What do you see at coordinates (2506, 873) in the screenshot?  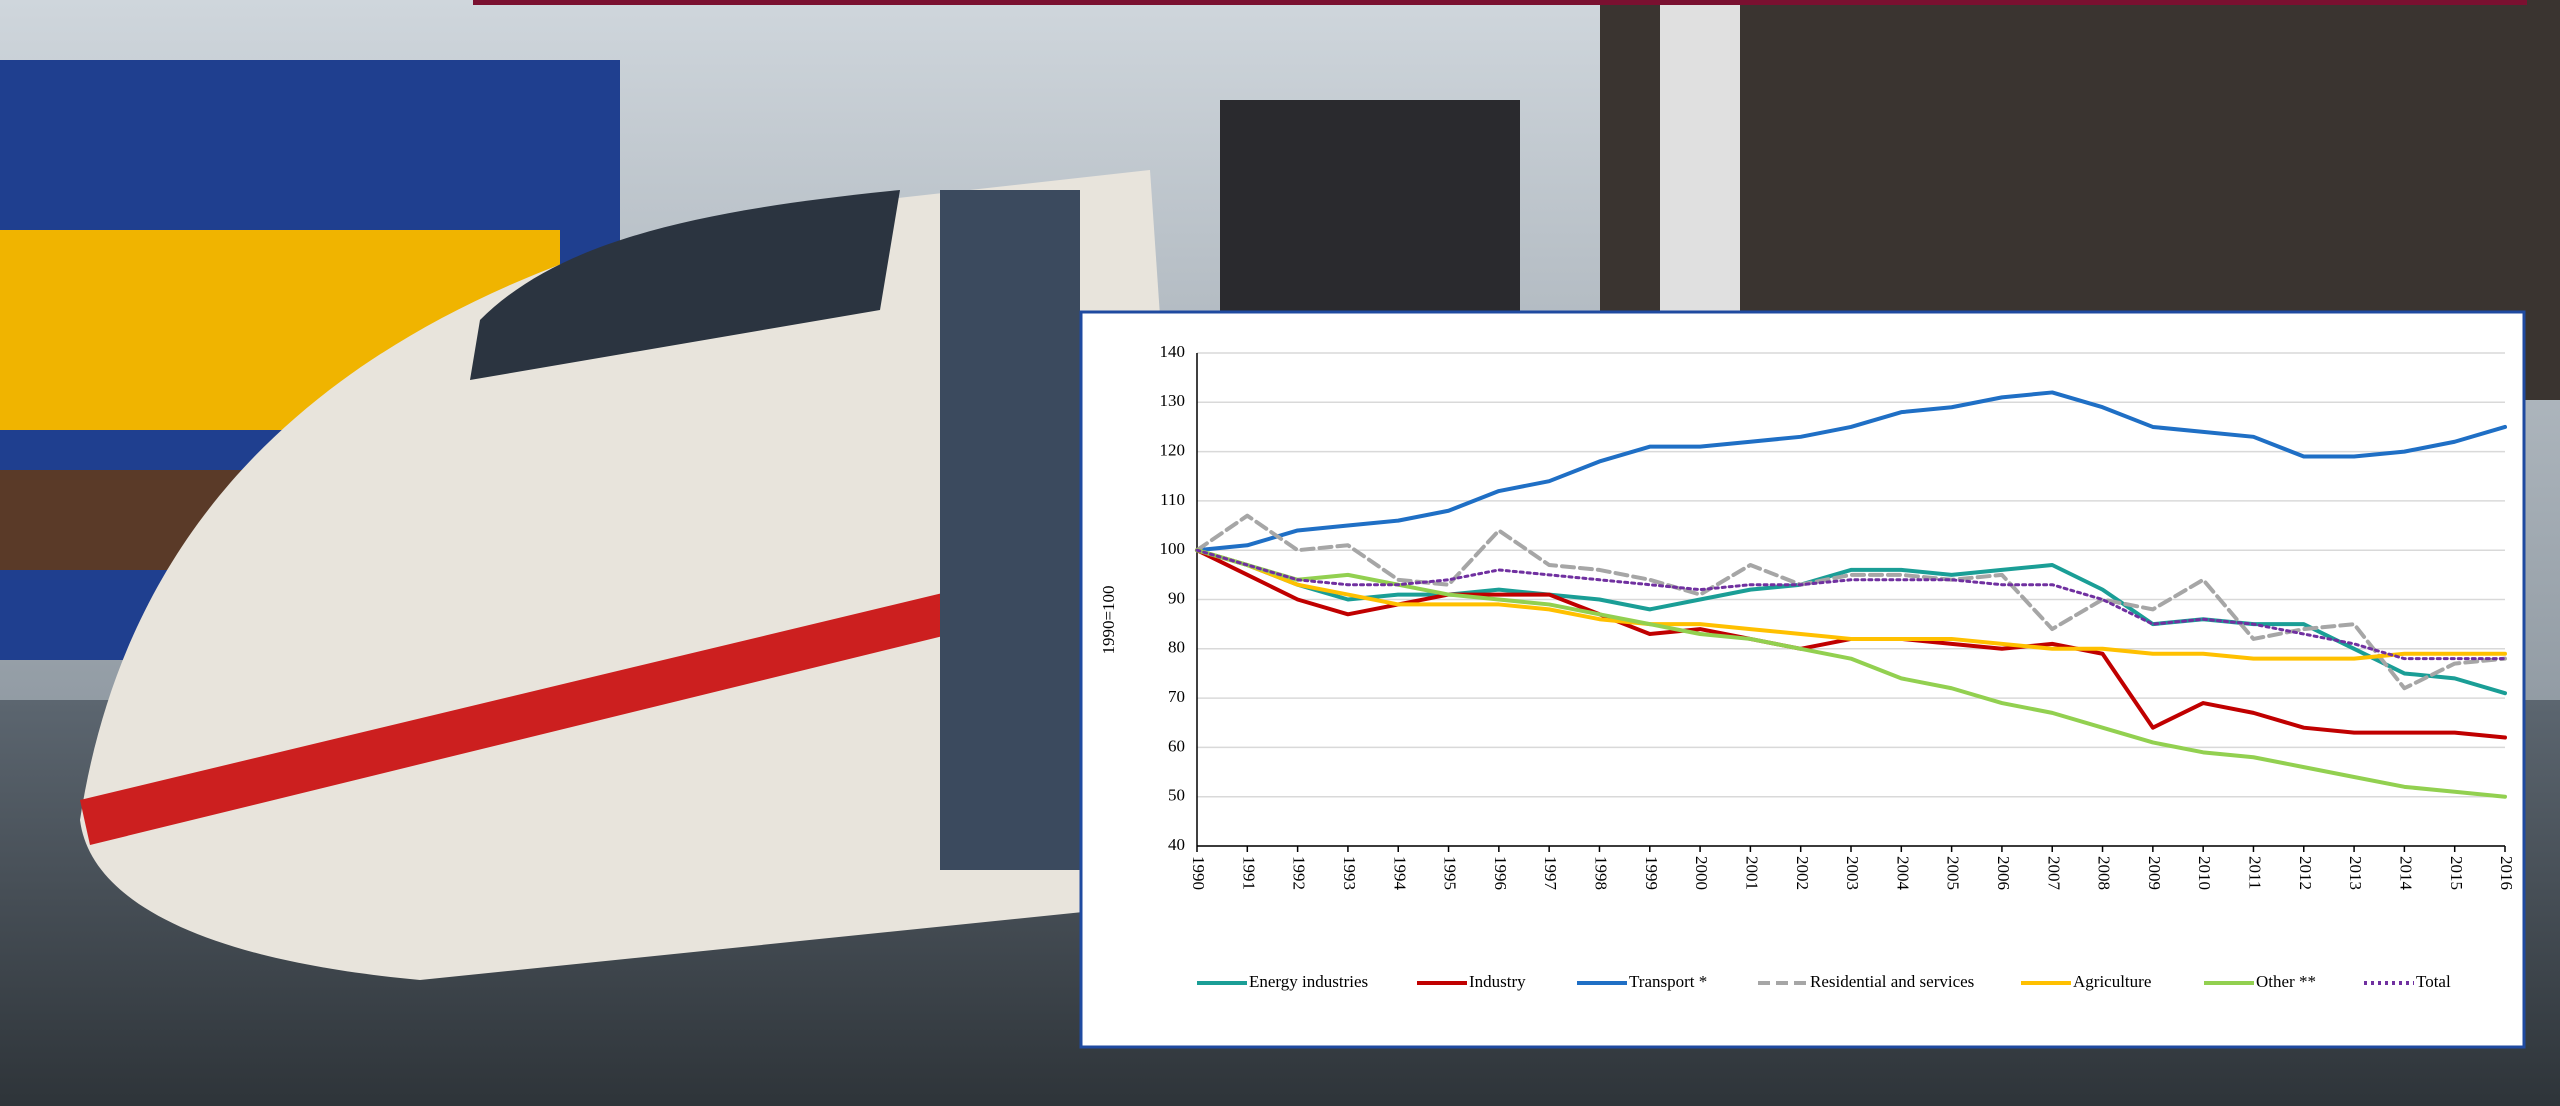 I see `x-tick-label: 2016` at bounding box center [2506, 873].